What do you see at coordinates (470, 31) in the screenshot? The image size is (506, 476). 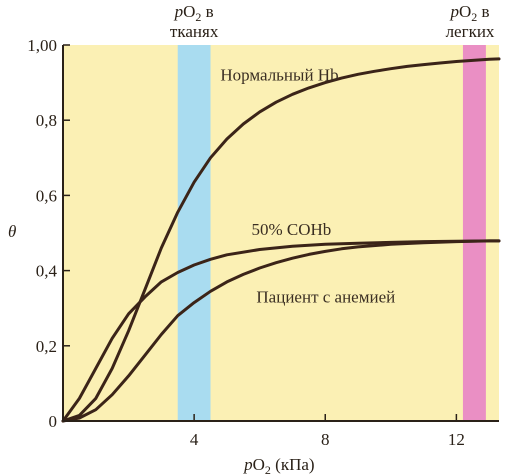 I see `band-subtitle-lungs: легких` at bounding box center [470, 31].